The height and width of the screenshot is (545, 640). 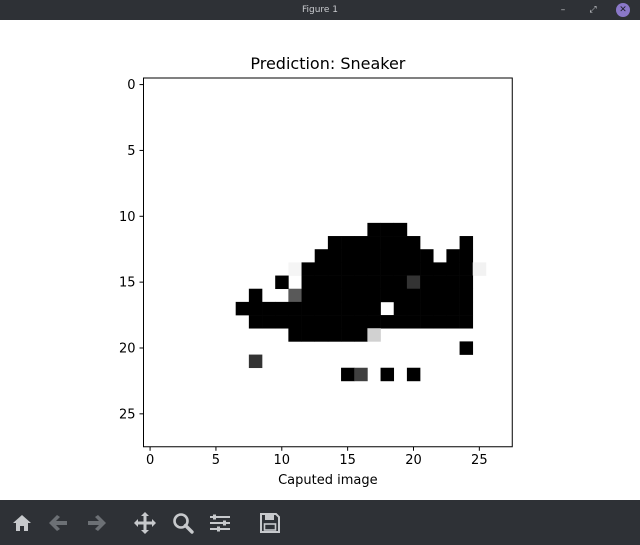 I want to click on window-title: Figure 1, so click(x=320, y=10).